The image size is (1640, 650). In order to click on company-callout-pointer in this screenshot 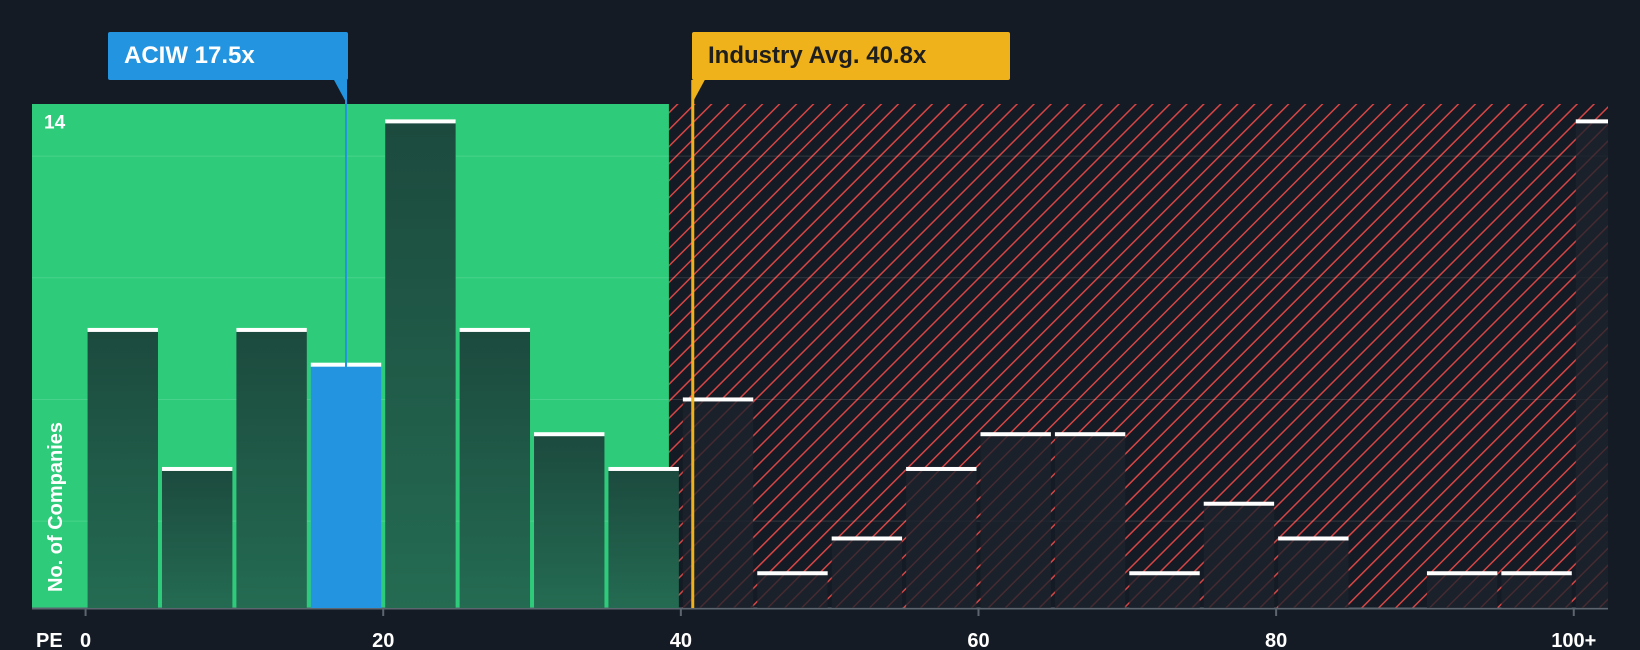, I will do `click(341, 92)`.